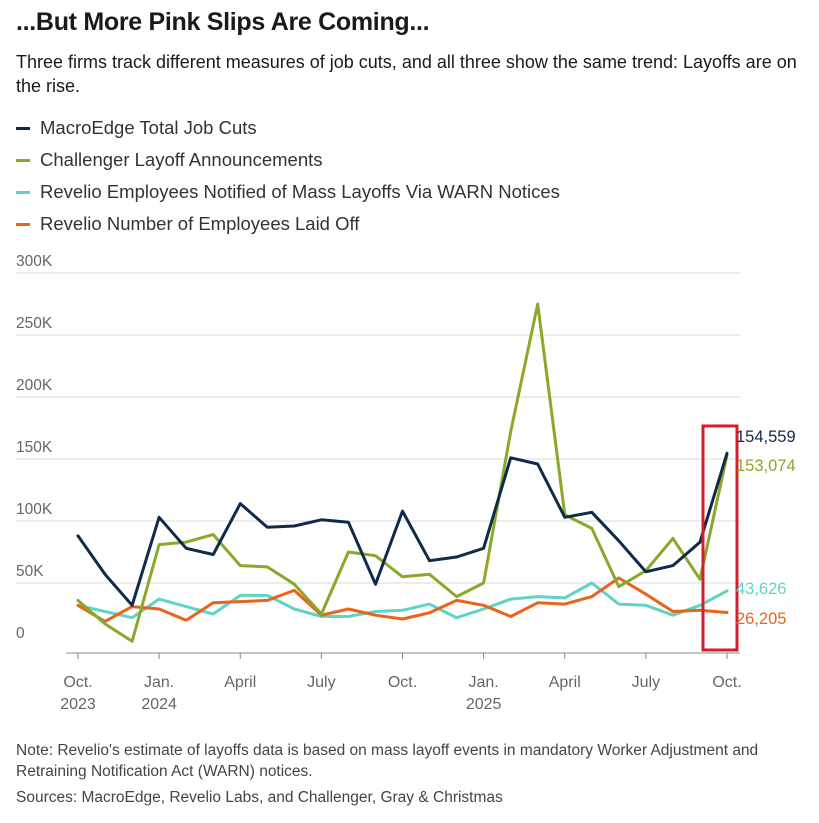 The width and height of the screenshot is (819, 823). I want to click on end-label-revelio-warn: 43,626, so click(761, 589).